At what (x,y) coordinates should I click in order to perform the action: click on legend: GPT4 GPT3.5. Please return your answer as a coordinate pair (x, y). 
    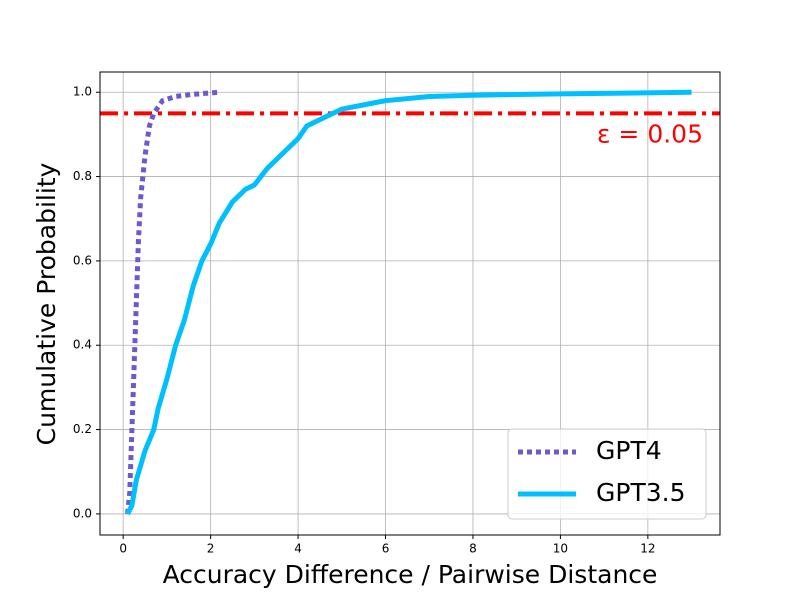
    Looking at the image, I should click on (607, 474).